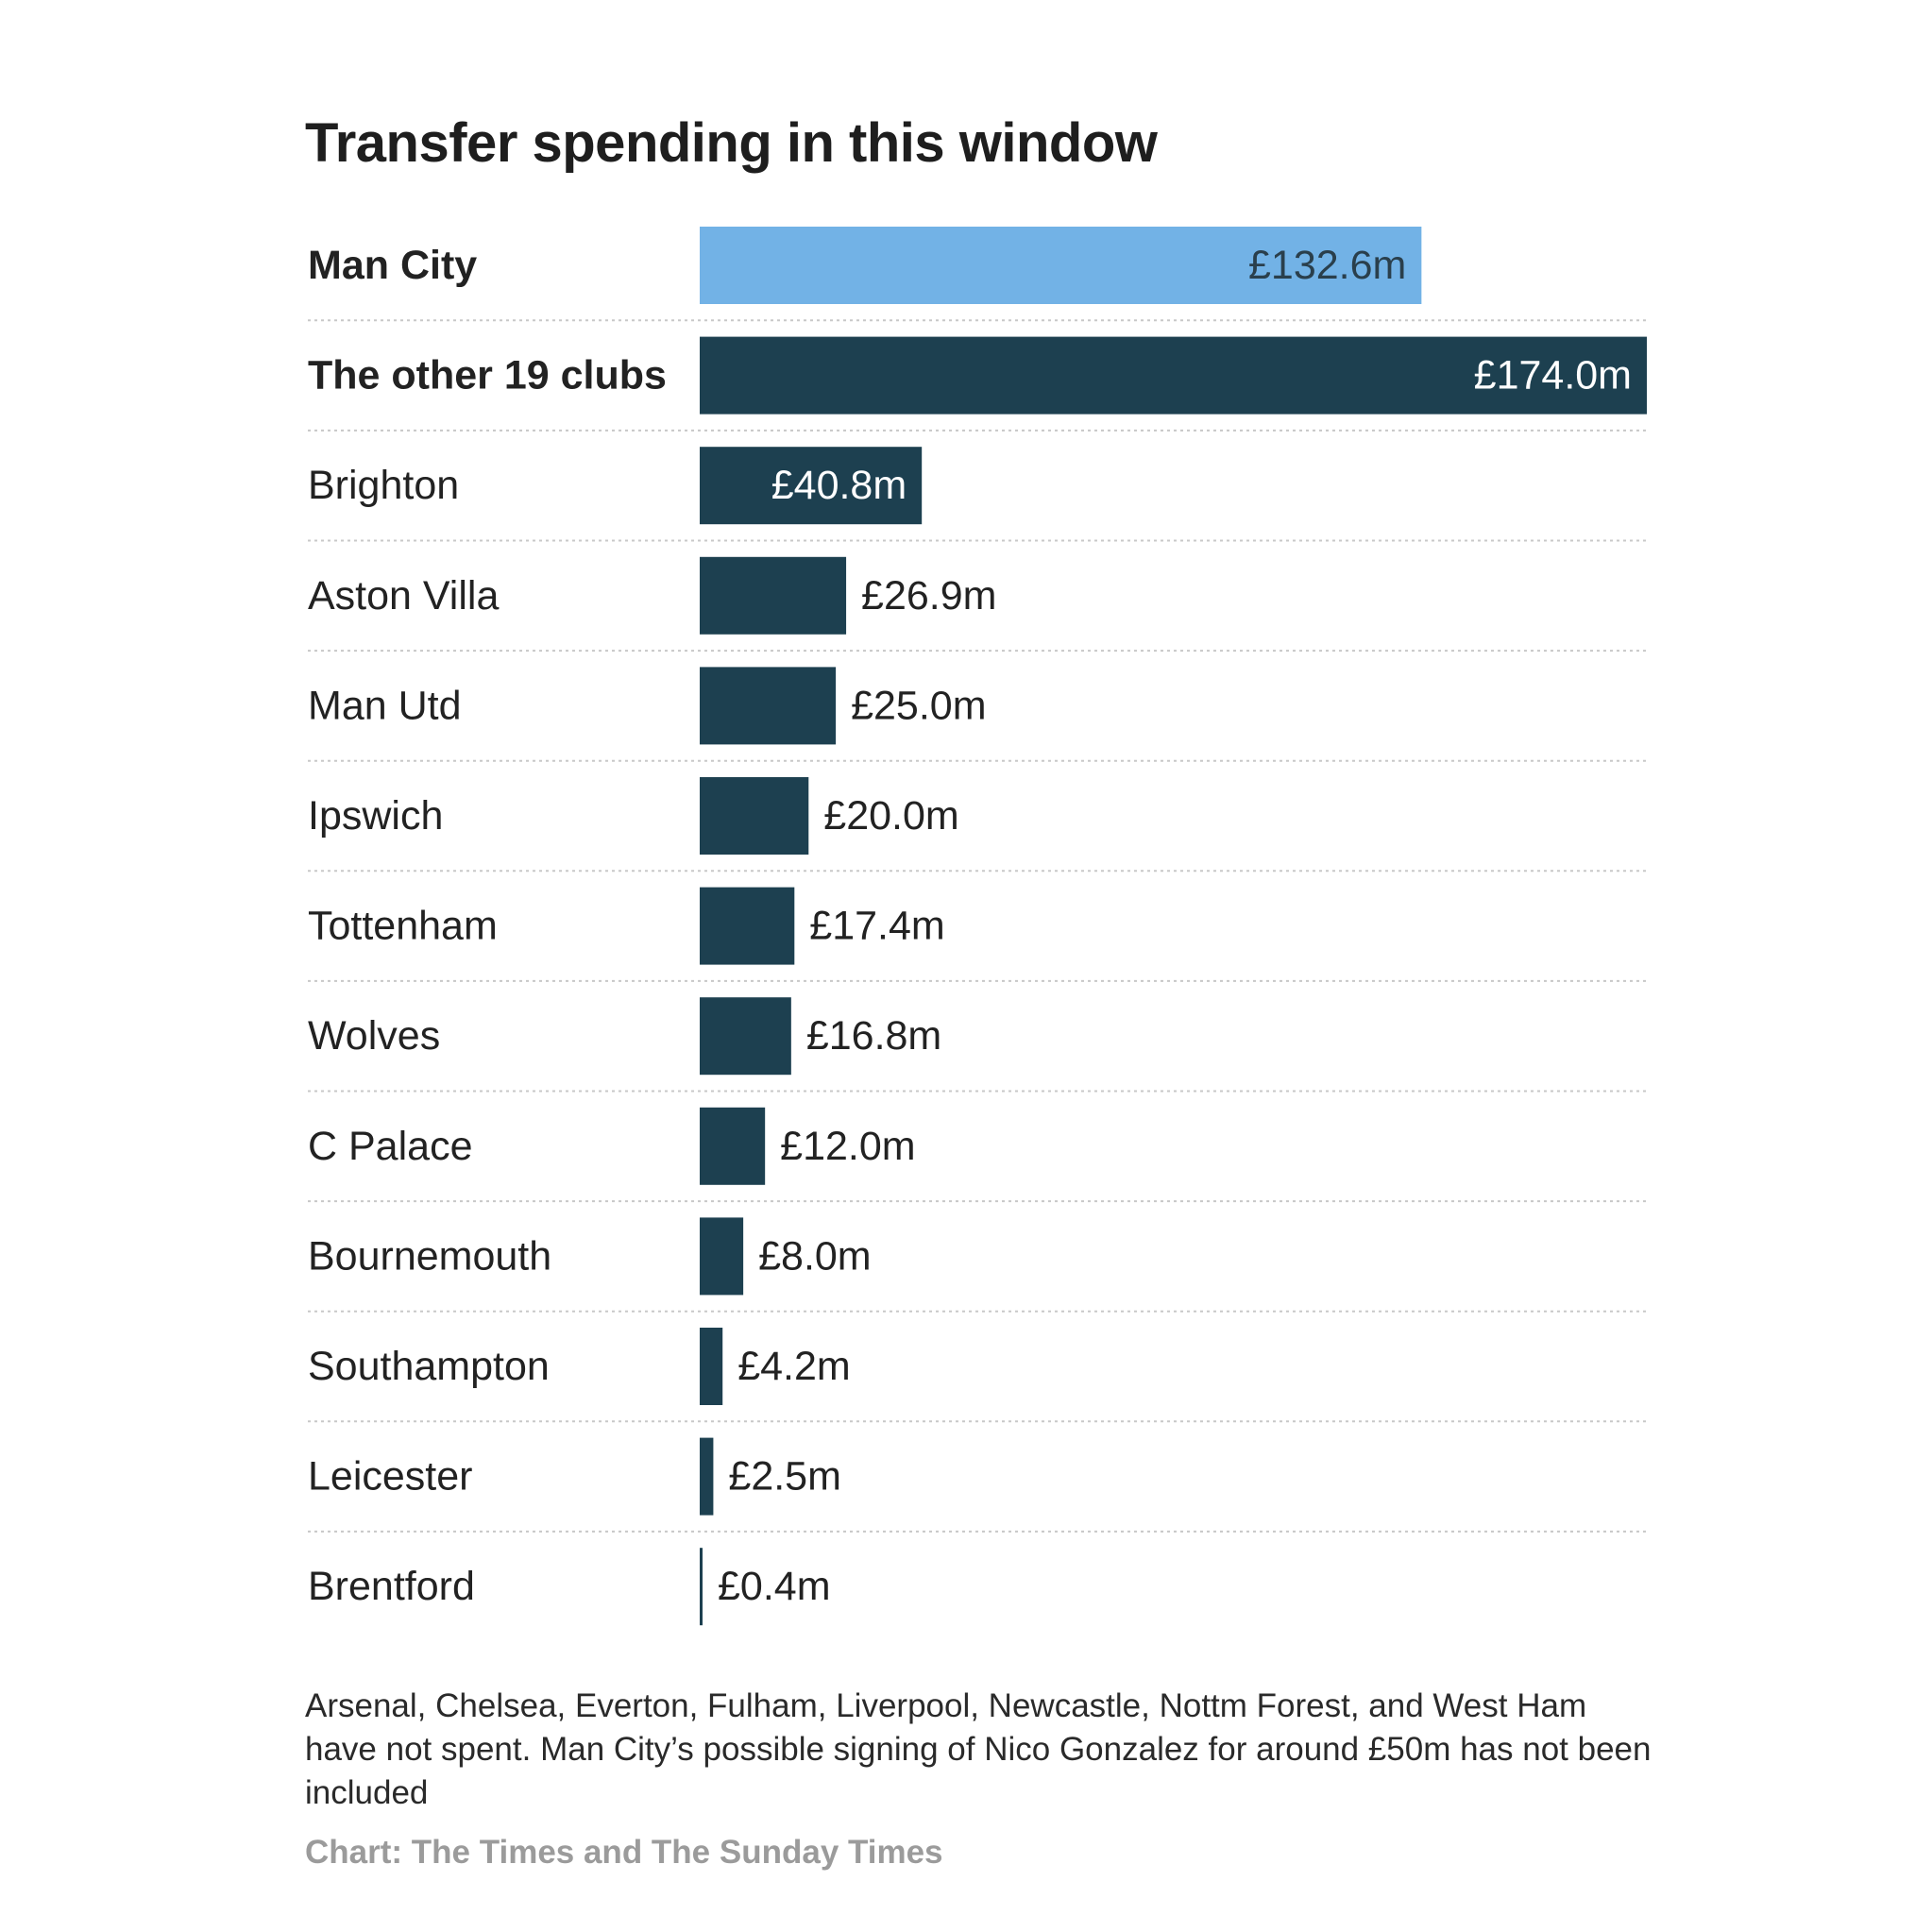 This screenshot has height=1932, width=1932. What do you see at coordinates (815, 1256) in the screenshot?
I see `value-label-bournemouth: £8.0m` at bounding box center [815, 1256].